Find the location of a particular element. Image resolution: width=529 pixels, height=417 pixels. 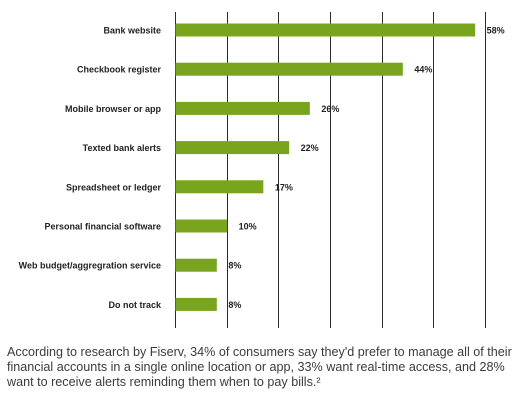

category-label: Texted bank alerts is located at coordinates (122, 148).